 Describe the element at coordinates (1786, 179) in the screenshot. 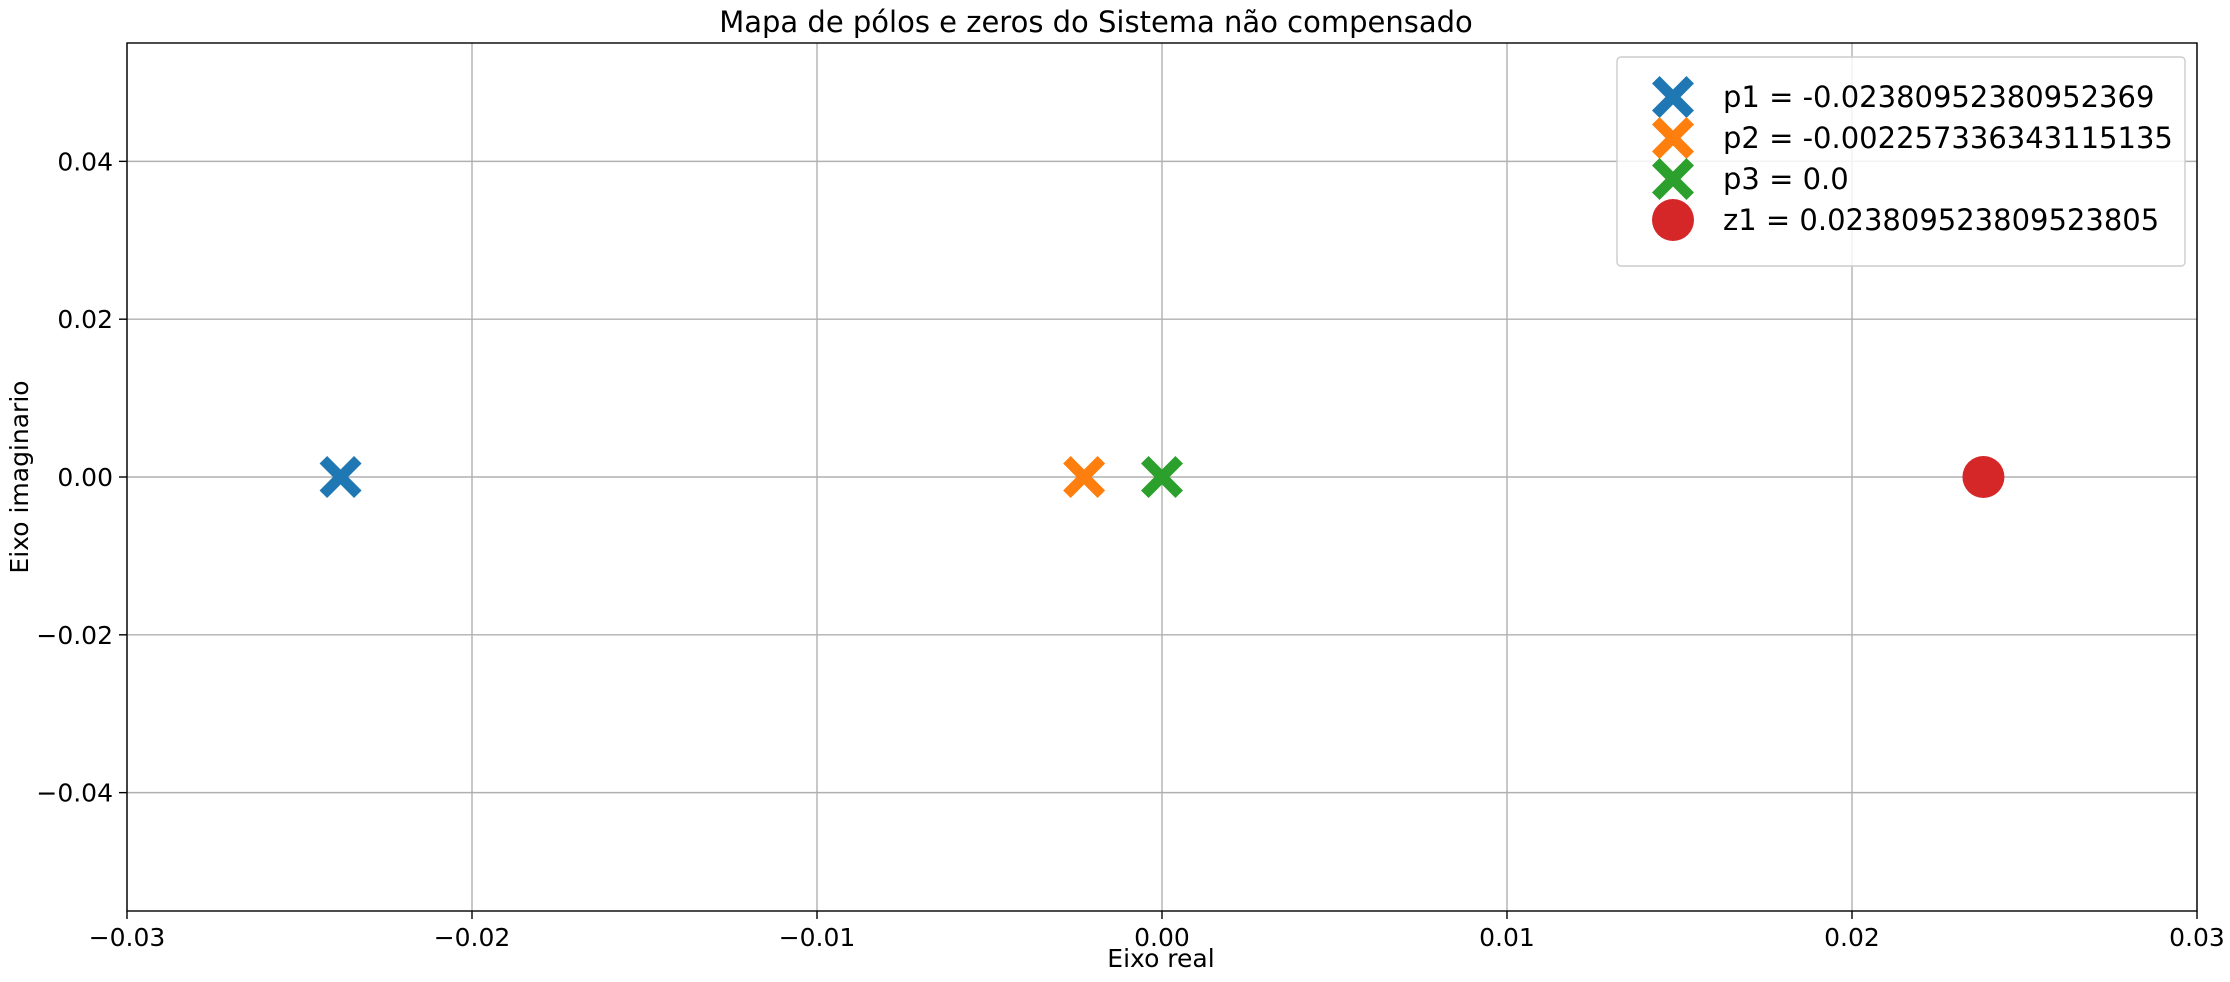

I see `legend-label: p3 = 0.0` at that location.